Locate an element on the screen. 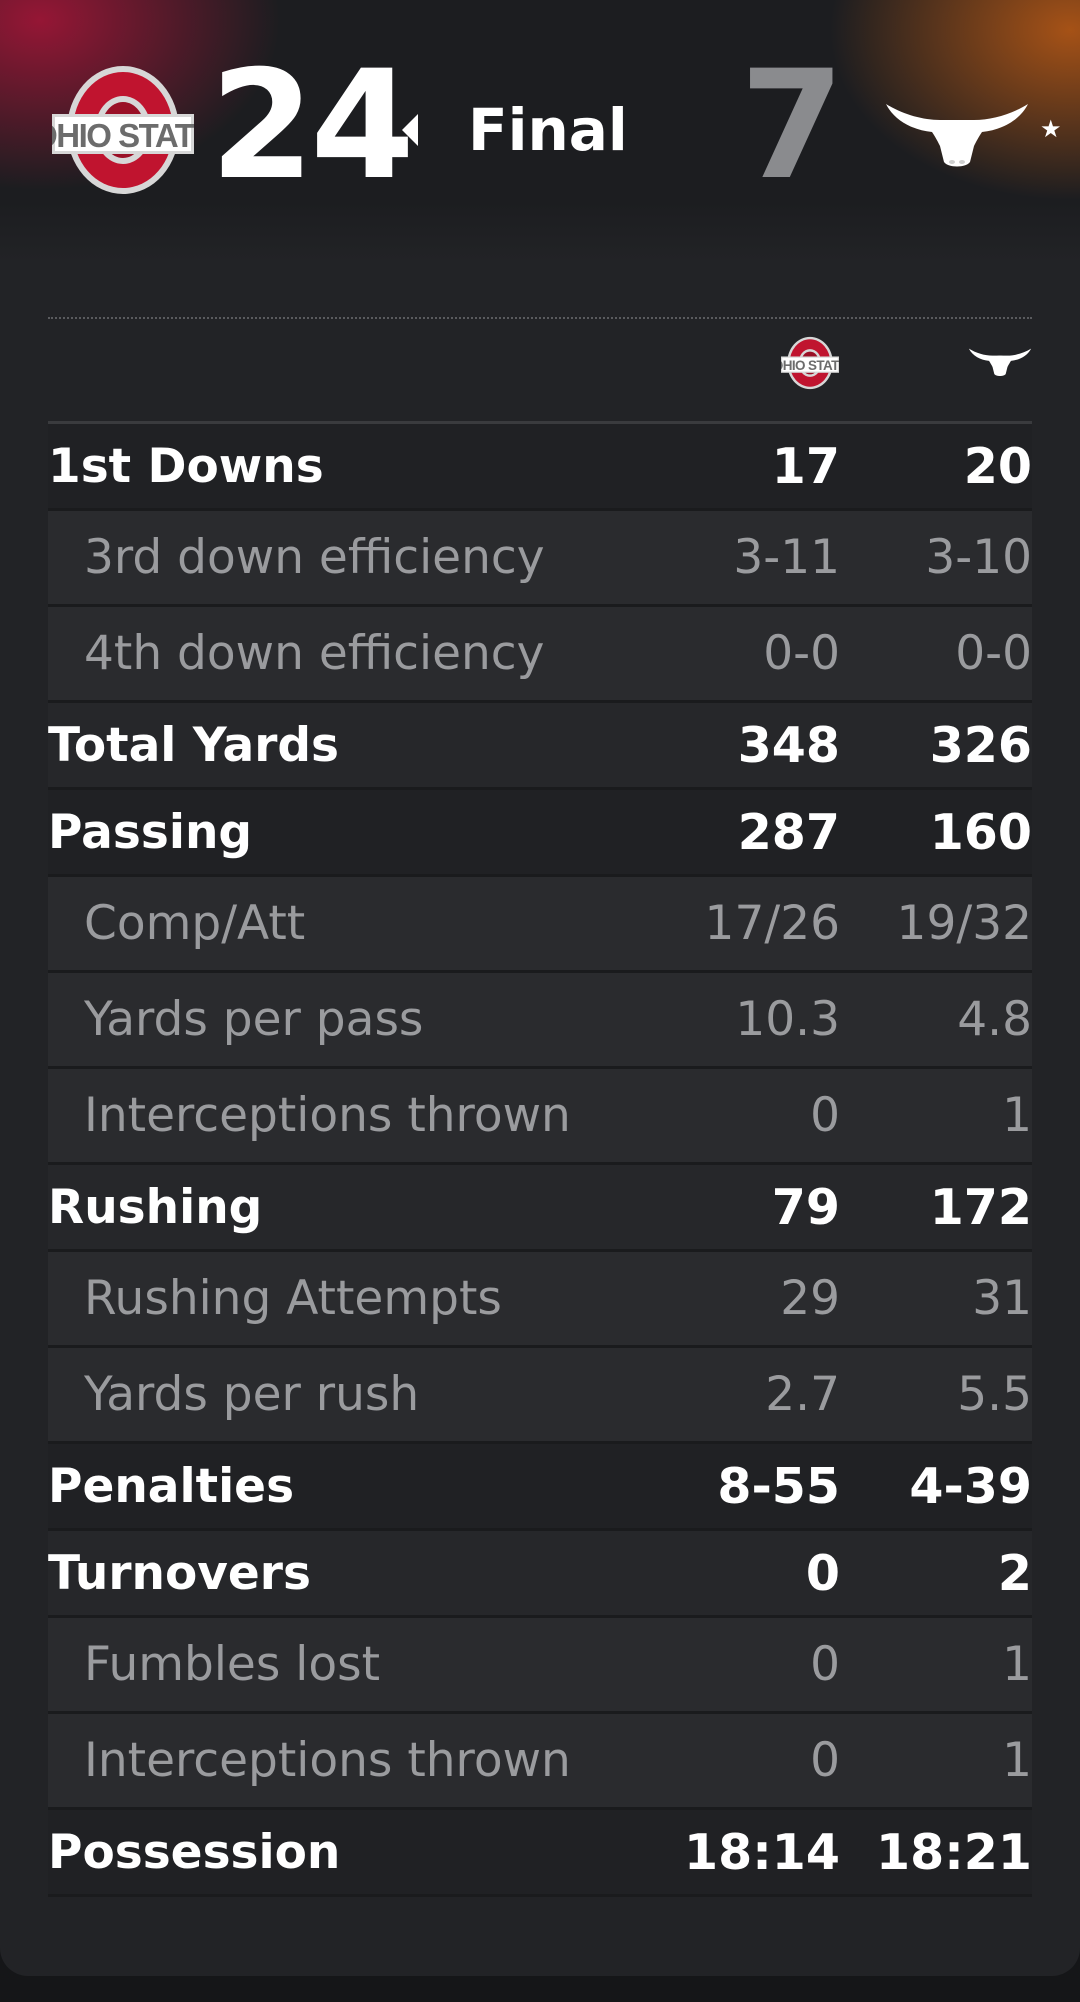 Image resolution: width=1080 pixels, height=2002 pixels. away-stat-value: 4.8 is located at coordinates (994, 1019).